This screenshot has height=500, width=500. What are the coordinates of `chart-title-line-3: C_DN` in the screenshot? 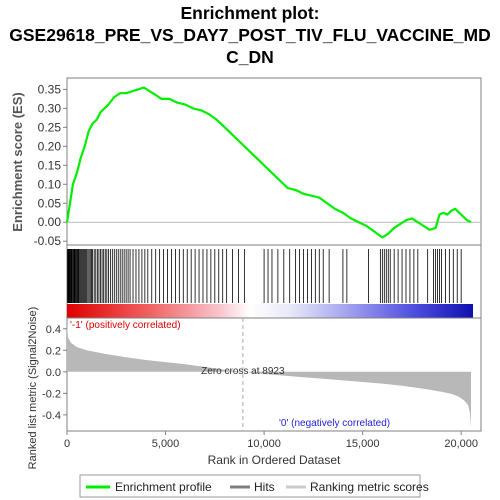 It's located at (250, 57).